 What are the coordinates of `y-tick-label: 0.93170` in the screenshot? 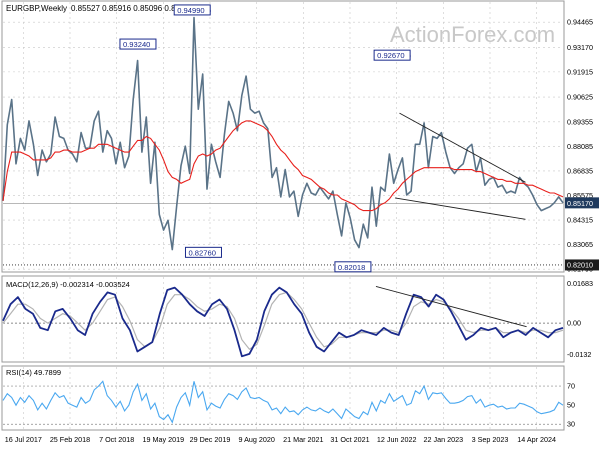 It's located at (580, 47).